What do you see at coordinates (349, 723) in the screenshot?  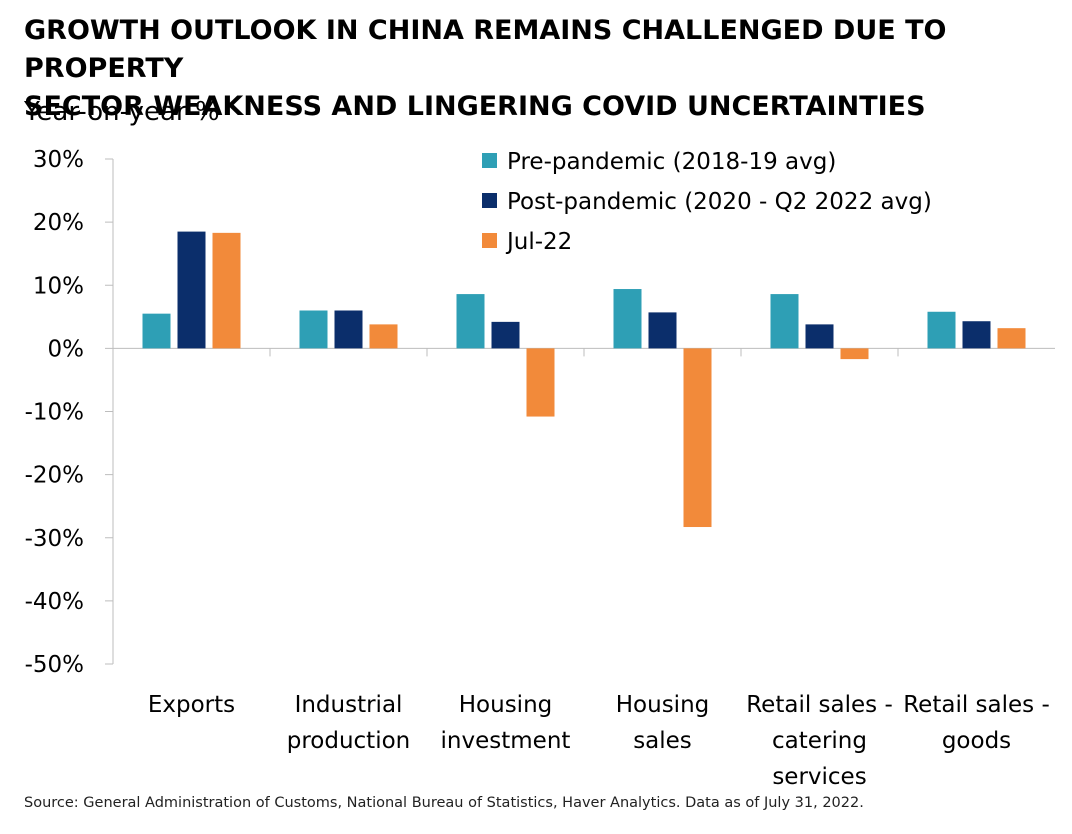 I see `x-category-label: Industrial production` at bounding box center [349, 723].